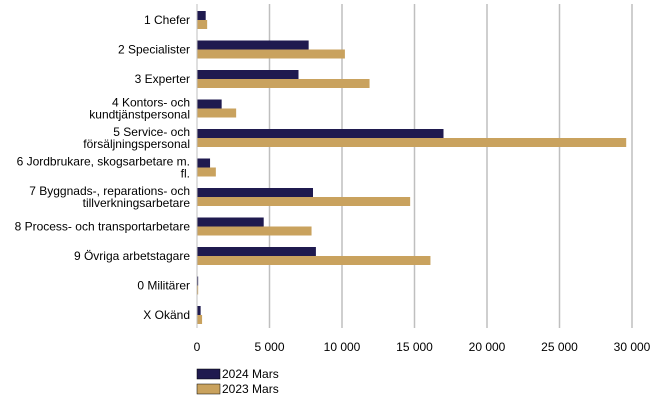 Image resolution: width=650 pixels, height=401 pixels. What do you see at coordinates (162, 79) in the screenshot?
I see `category-label-2: 3 Experter` at bounding box center [162, 79].